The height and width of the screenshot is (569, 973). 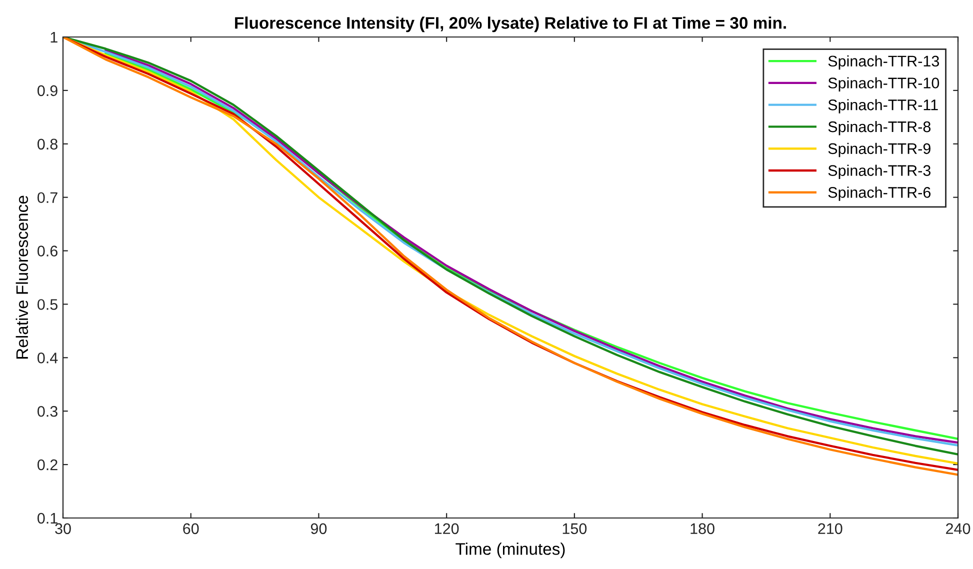 I want to click on legend-label: Spinach-TTR-11, so click(x=883, y=106).